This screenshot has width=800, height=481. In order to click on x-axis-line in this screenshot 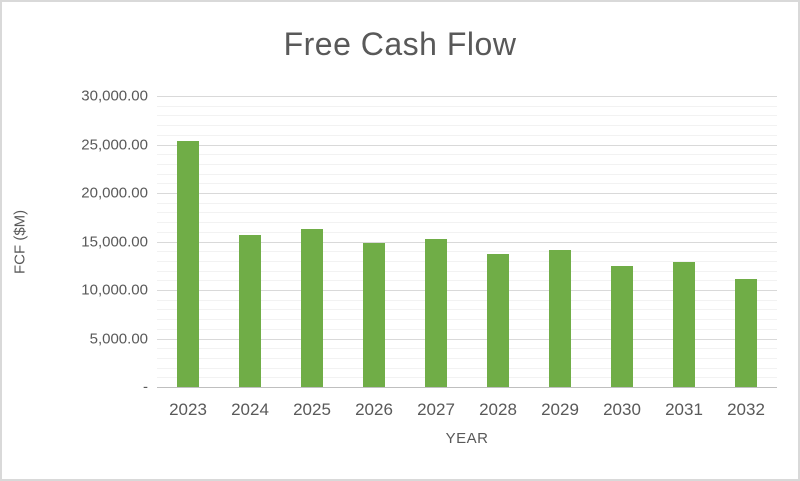, I will do `click(467, 387)`.